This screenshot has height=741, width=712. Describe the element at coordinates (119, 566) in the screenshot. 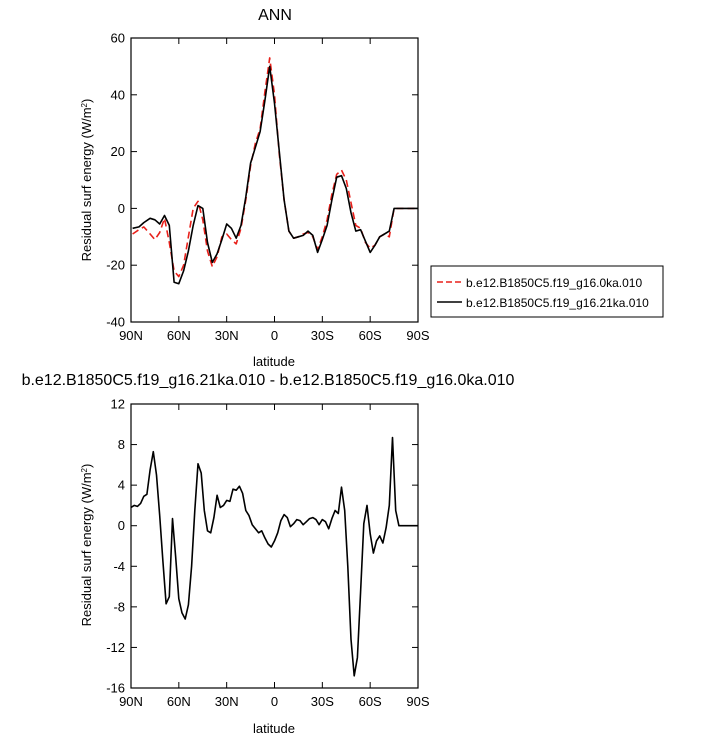

I see `bottom-y-tick-label: -4` at that location.